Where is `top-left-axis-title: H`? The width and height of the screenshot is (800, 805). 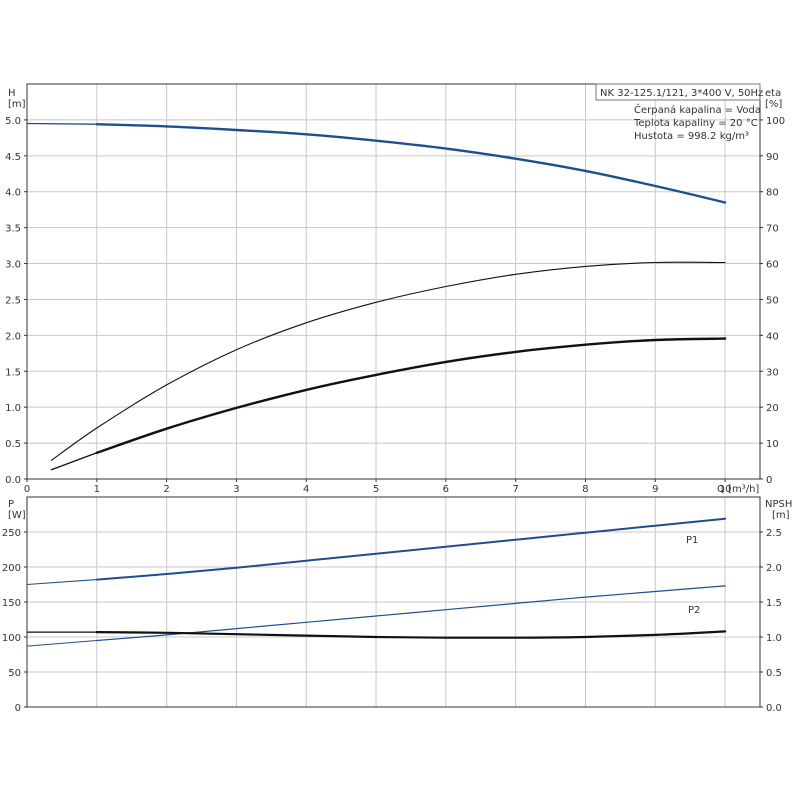
top-left-axis-title: H is located at coordinates (12, 93).